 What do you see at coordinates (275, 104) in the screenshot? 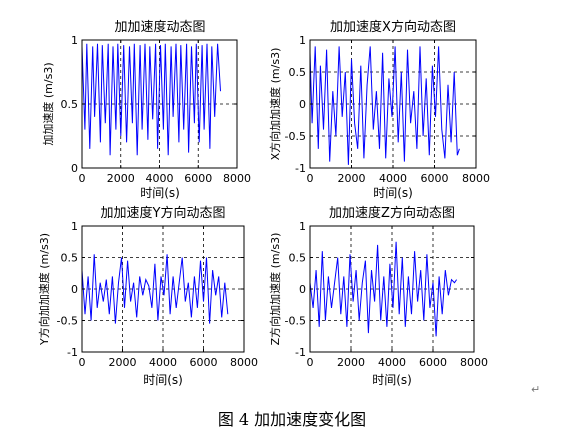
I see `y-axis-label: X方向加加速度 (m/s3)` at bounding box center [275, 104].